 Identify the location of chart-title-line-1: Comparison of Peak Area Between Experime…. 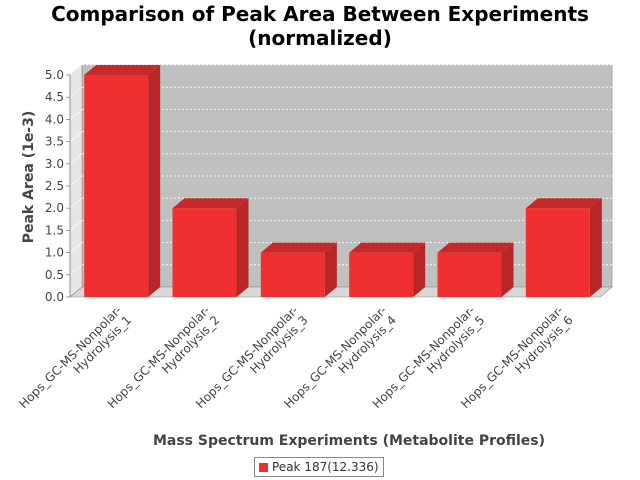
(320, 14).